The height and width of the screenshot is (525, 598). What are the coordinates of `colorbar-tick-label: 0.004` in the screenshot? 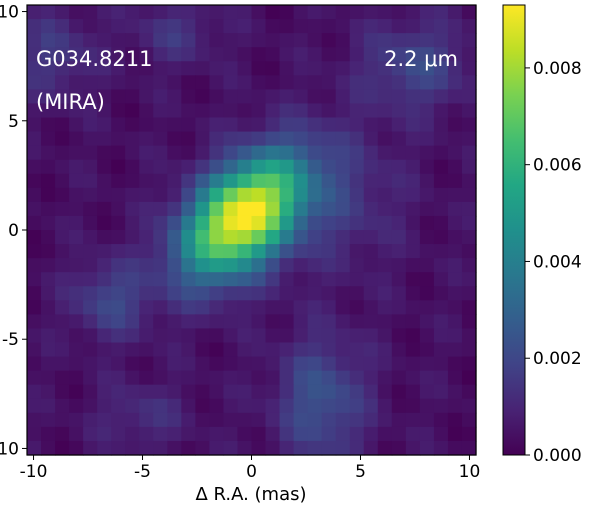 It's located at (557, 262).